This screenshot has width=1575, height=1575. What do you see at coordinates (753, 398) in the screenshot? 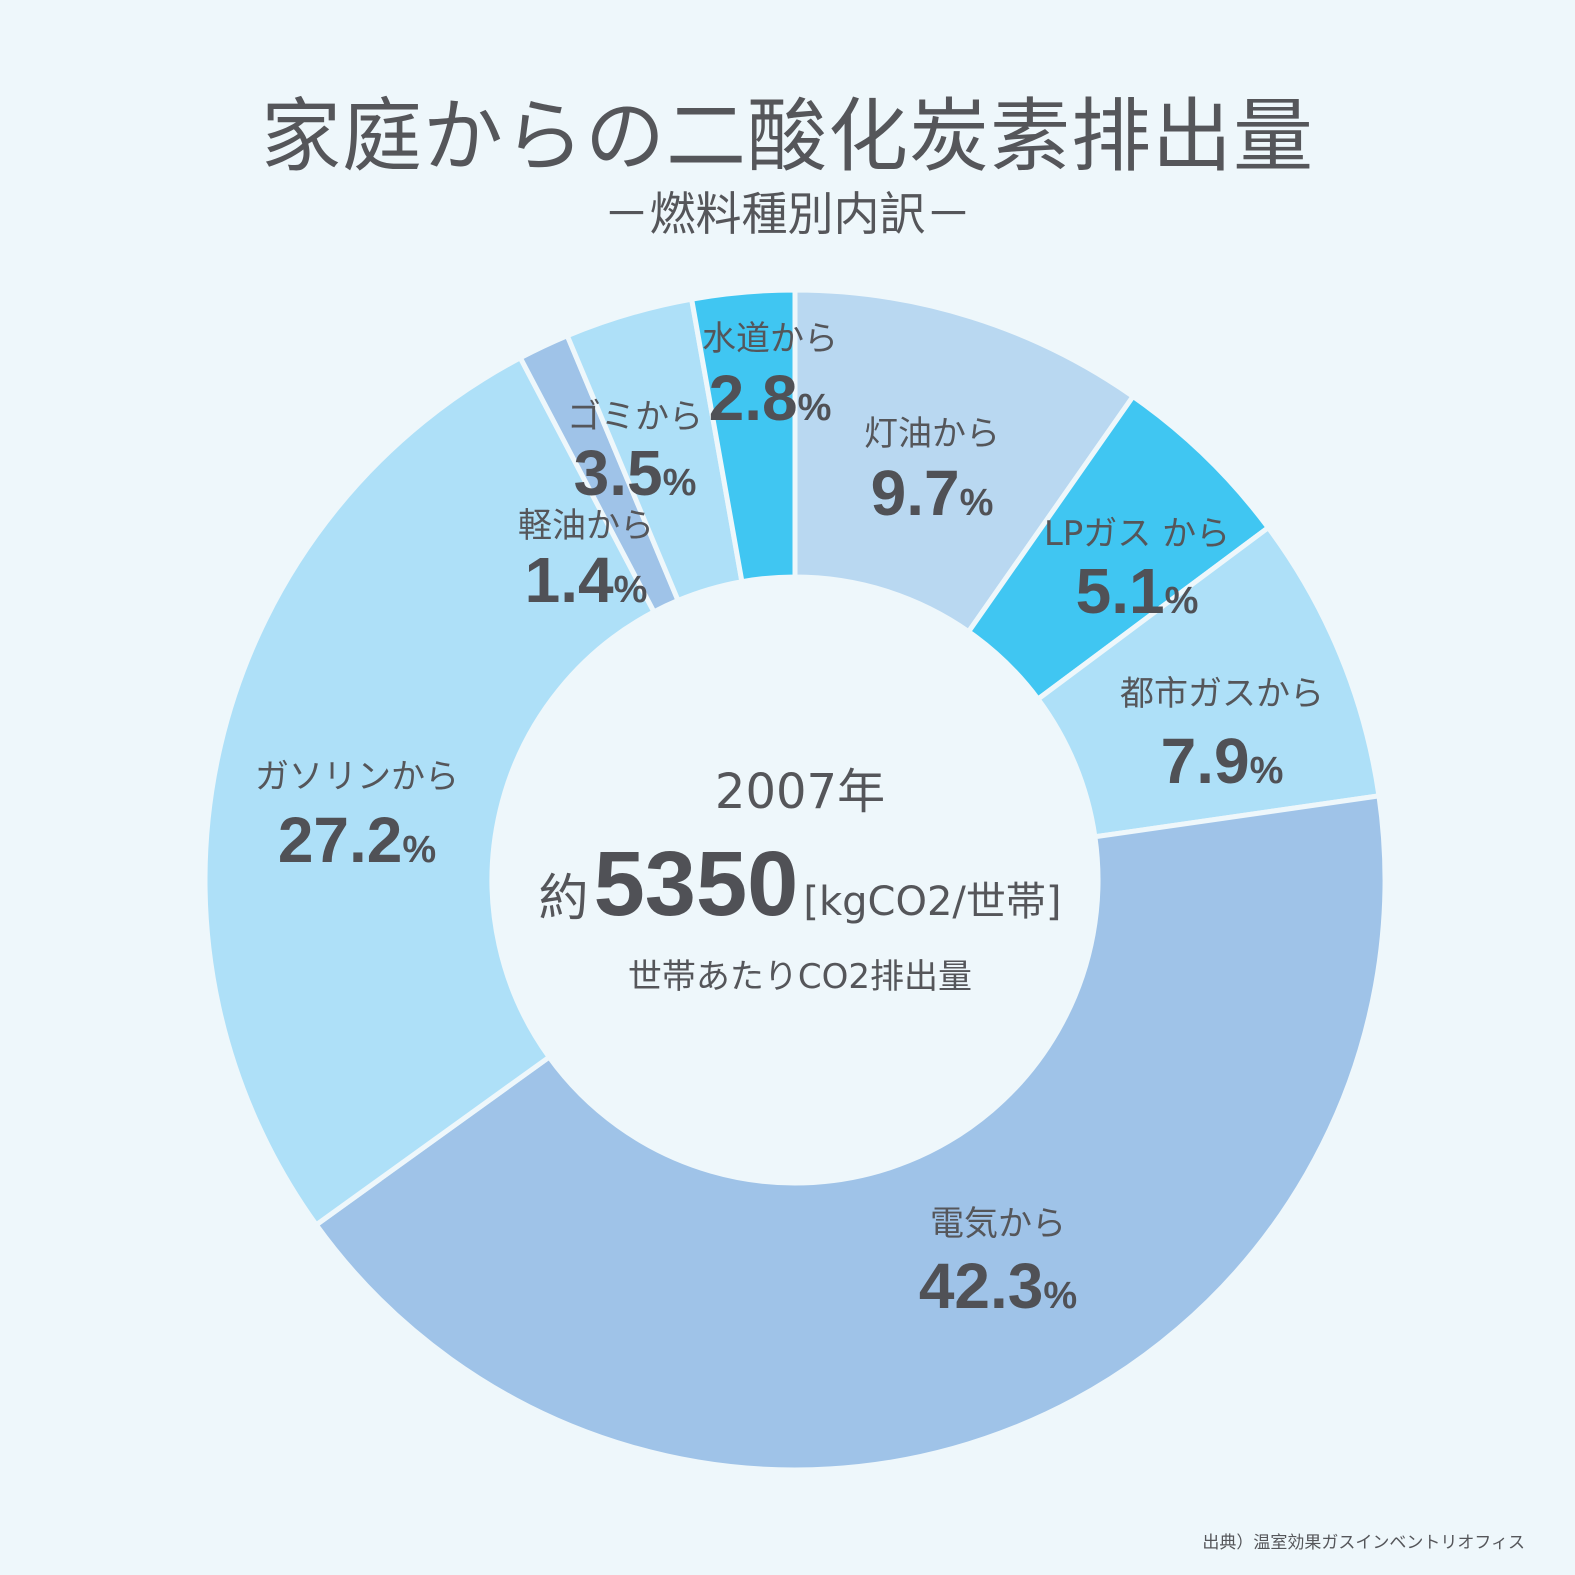
I see `slice-value-number: 2.8` at bounding box center [753, 398].